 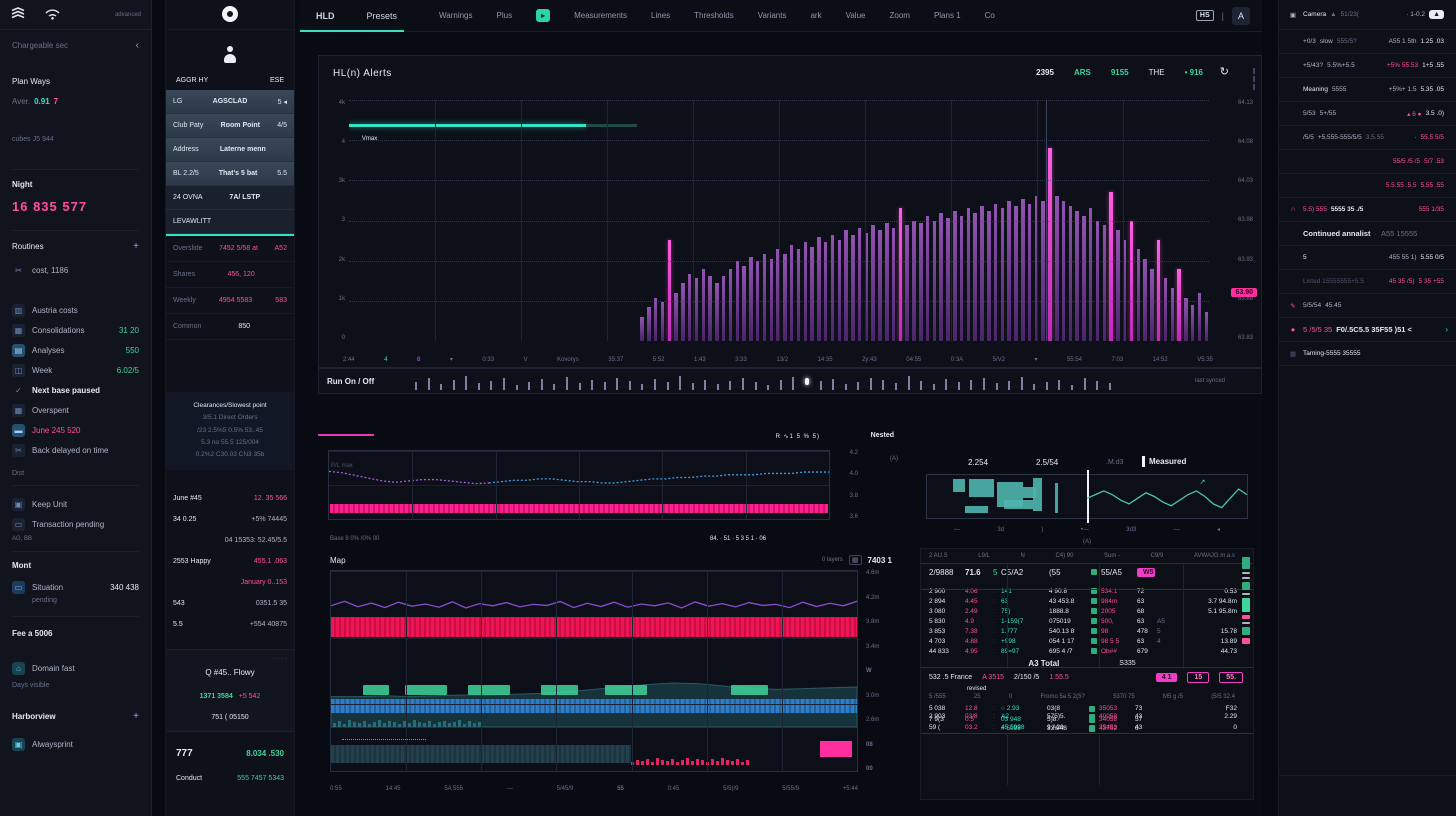 I want to click on table-row: 5 830 4.9 : 1-159(7 075019 500, 63 A5, so click(x=1047, y=621).